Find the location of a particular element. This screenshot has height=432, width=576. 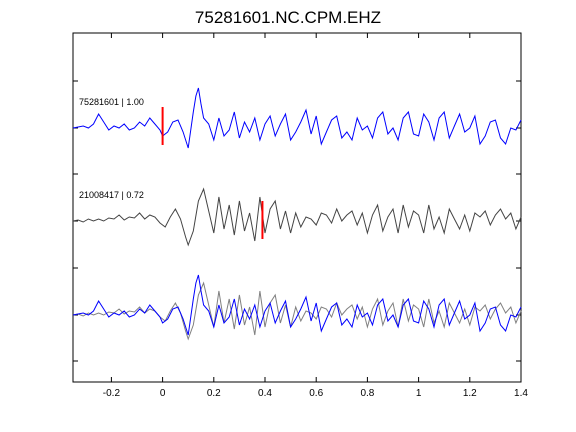

trace-label-secondary: 21008417 | 0.72 is located at coordinates (111, 195).